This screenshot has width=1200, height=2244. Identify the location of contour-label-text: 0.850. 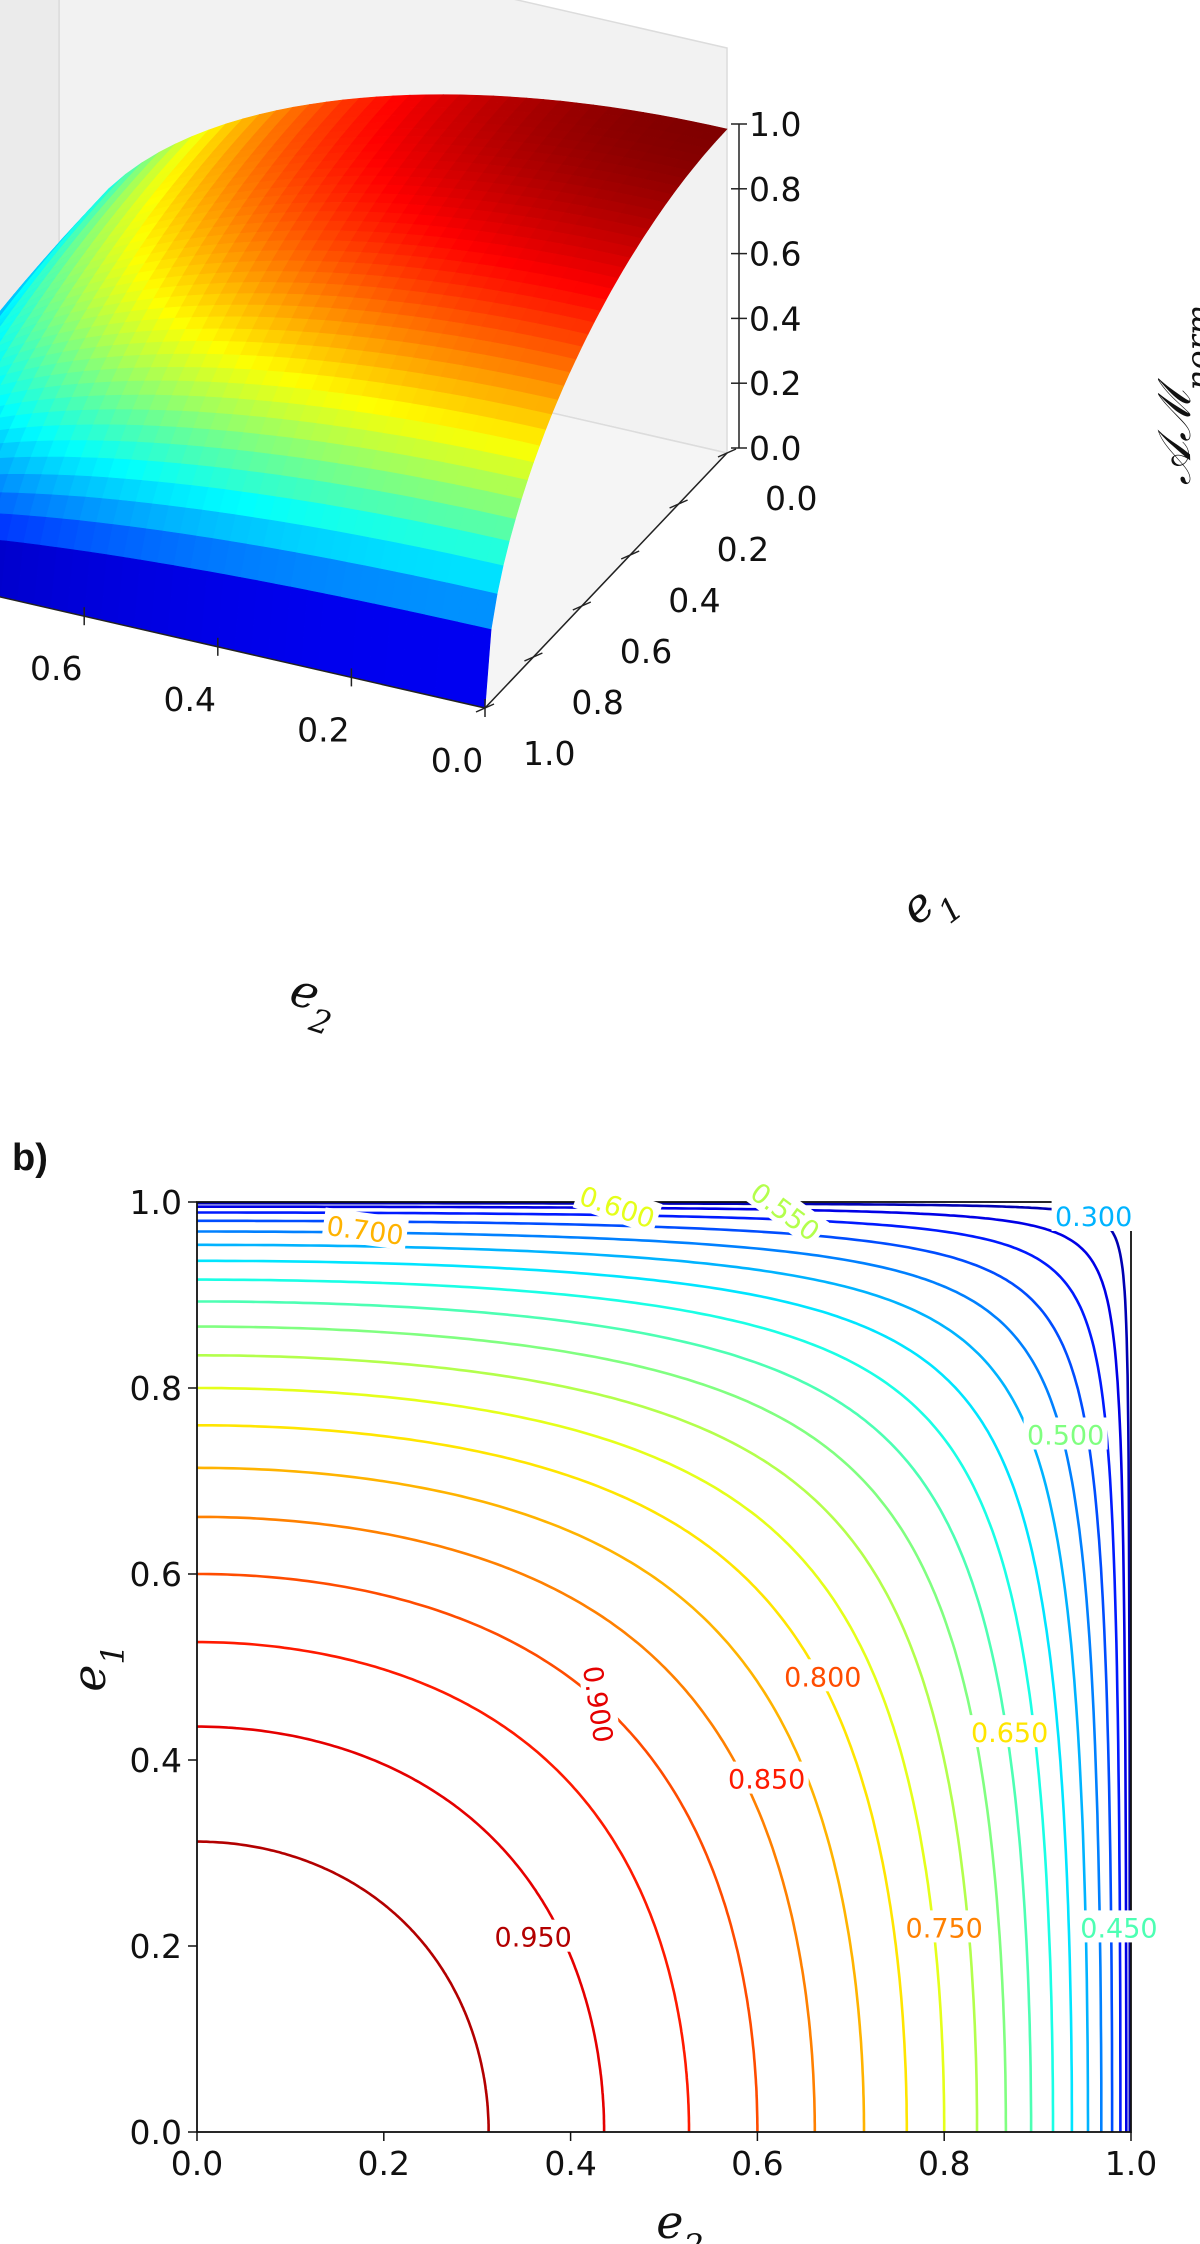
(766, 1780).